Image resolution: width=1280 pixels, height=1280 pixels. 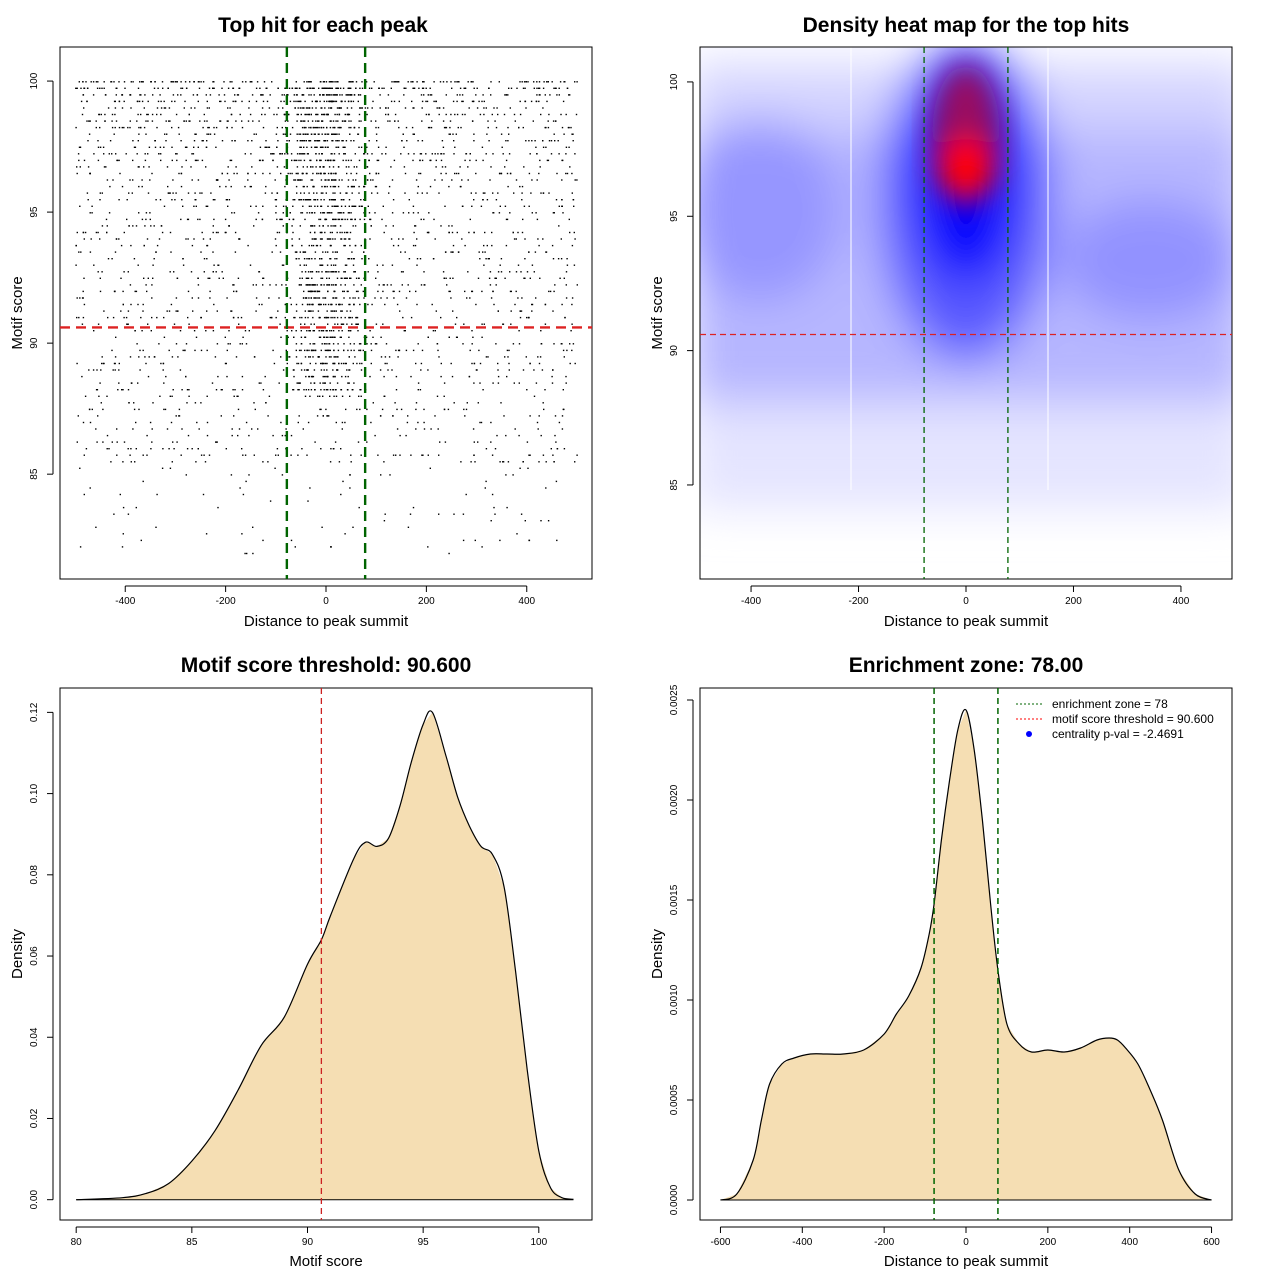 I want to click on distance-density-y-label: Density, so click(x=657, y=953).